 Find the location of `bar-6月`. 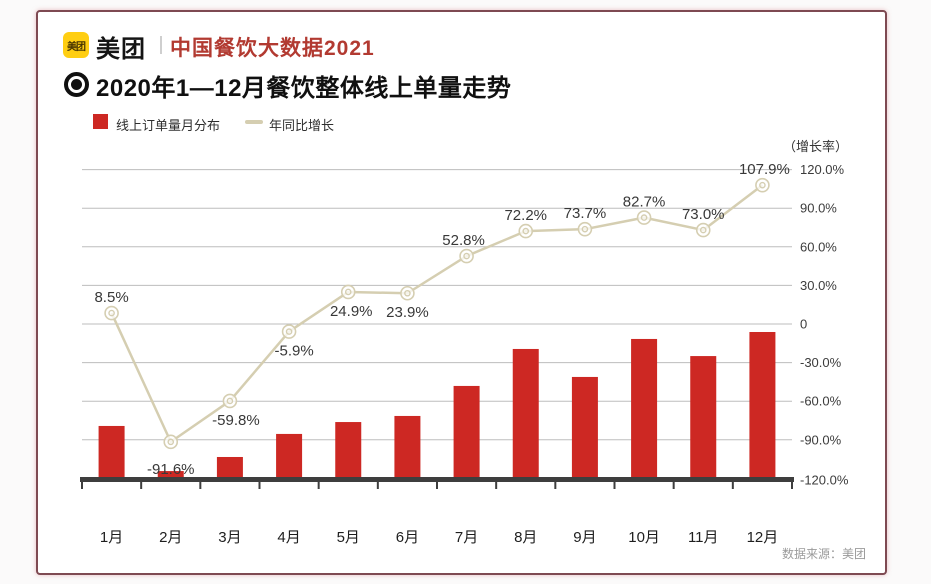

bar-6月 is located at coordinates (407, 446).